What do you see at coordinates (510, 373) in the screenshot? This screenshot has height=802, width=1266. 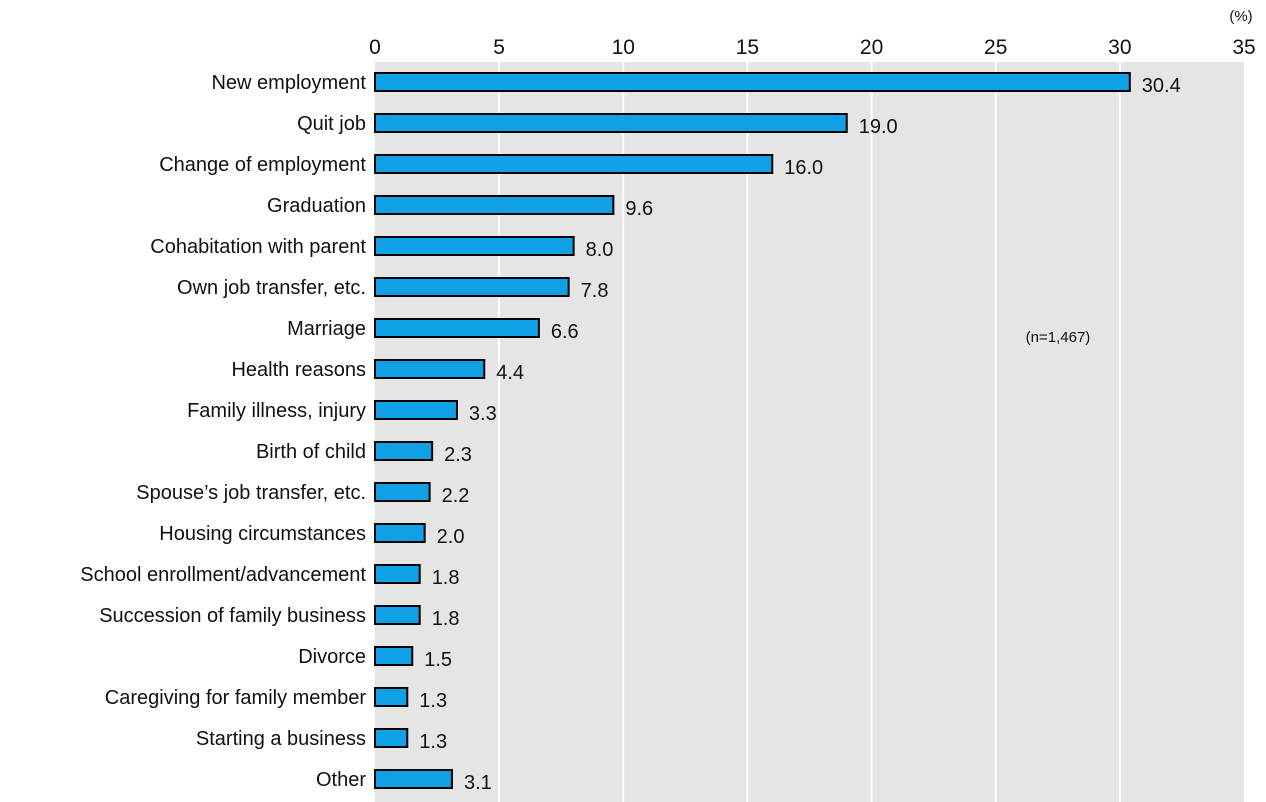 I see `value-label: 4.4` at bounding box center [510, 373].